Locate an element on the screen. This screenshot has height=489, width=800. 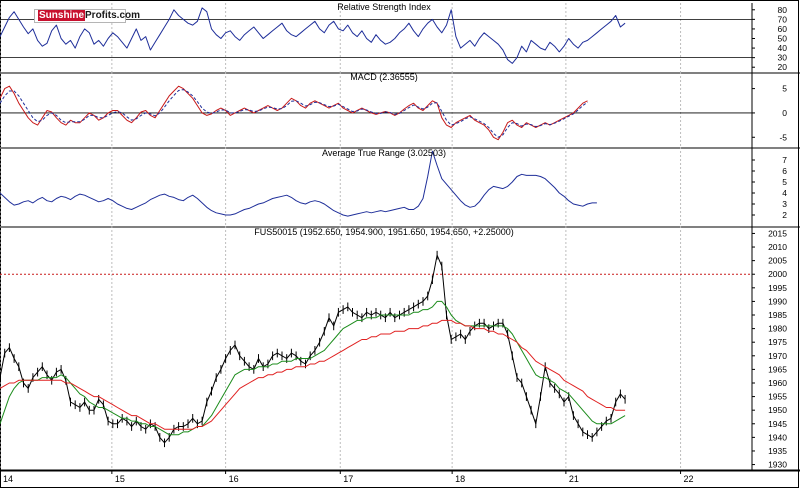
y-tick-label: 1970 is located at coordinates (777, 356).